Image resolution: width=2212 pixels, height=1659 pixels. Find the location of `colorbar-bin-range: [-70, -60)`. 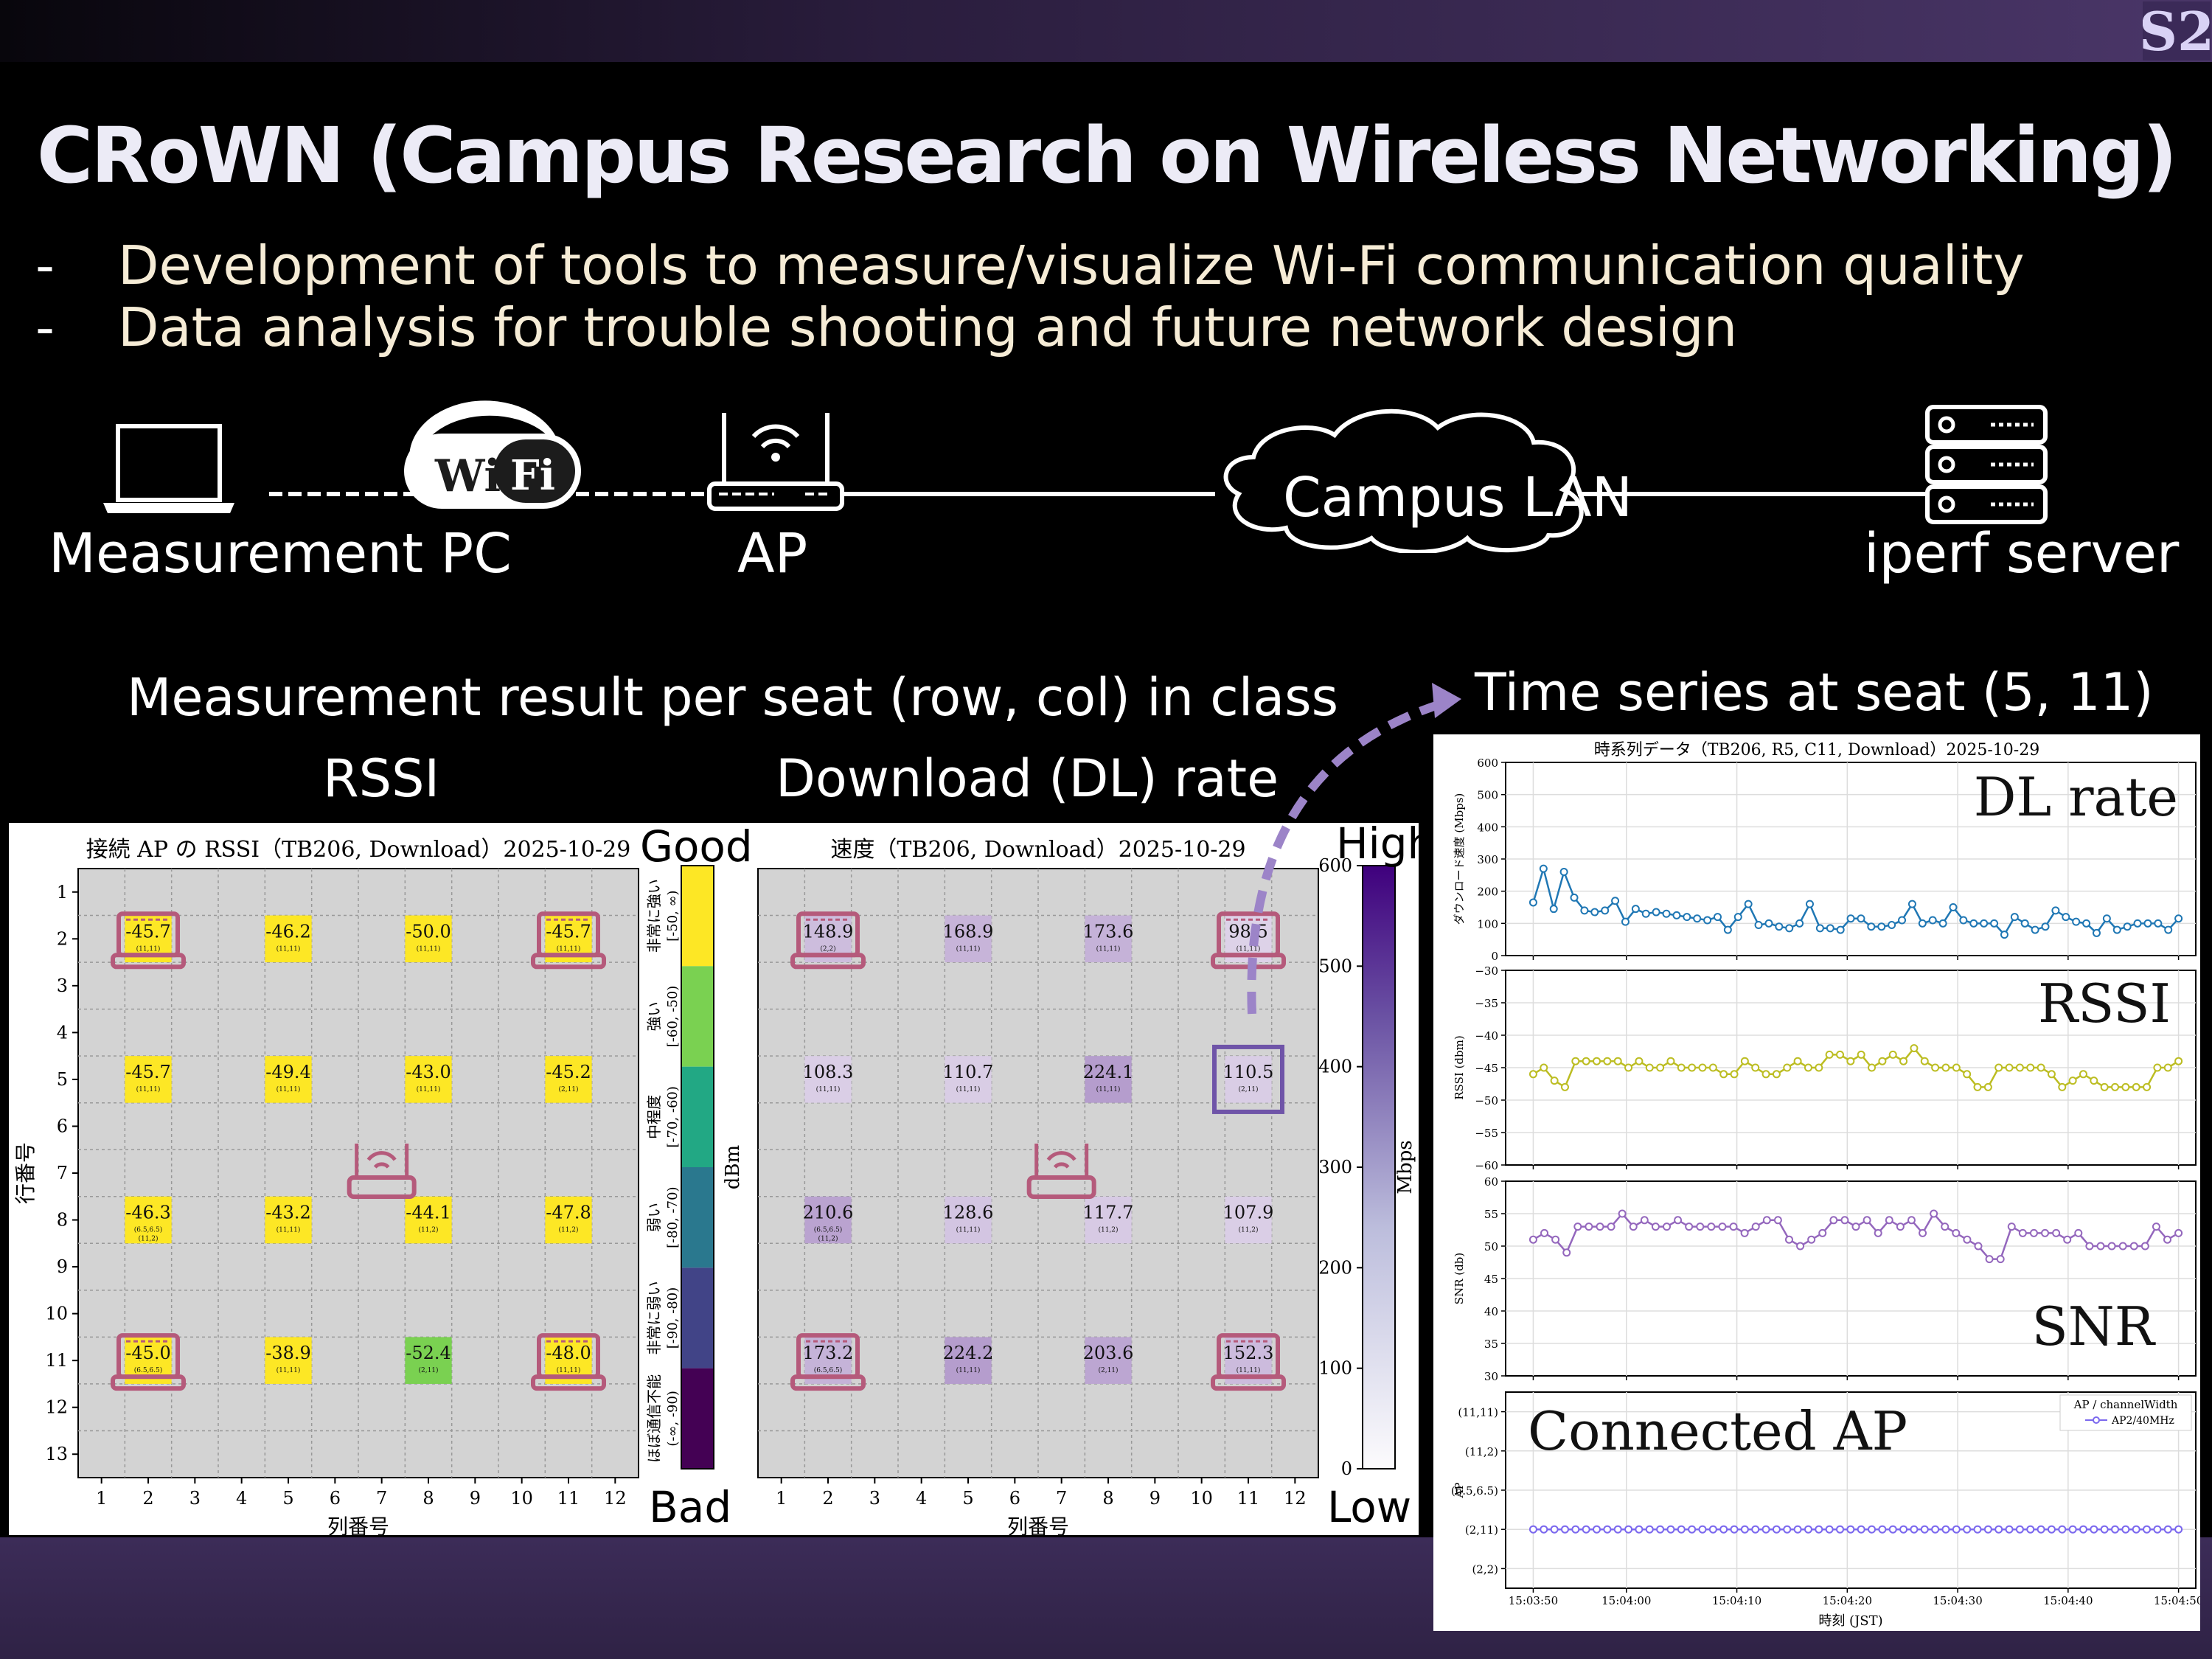

colorbar-bin-range: [-70, -60) is located at coordinates (673, 1116).